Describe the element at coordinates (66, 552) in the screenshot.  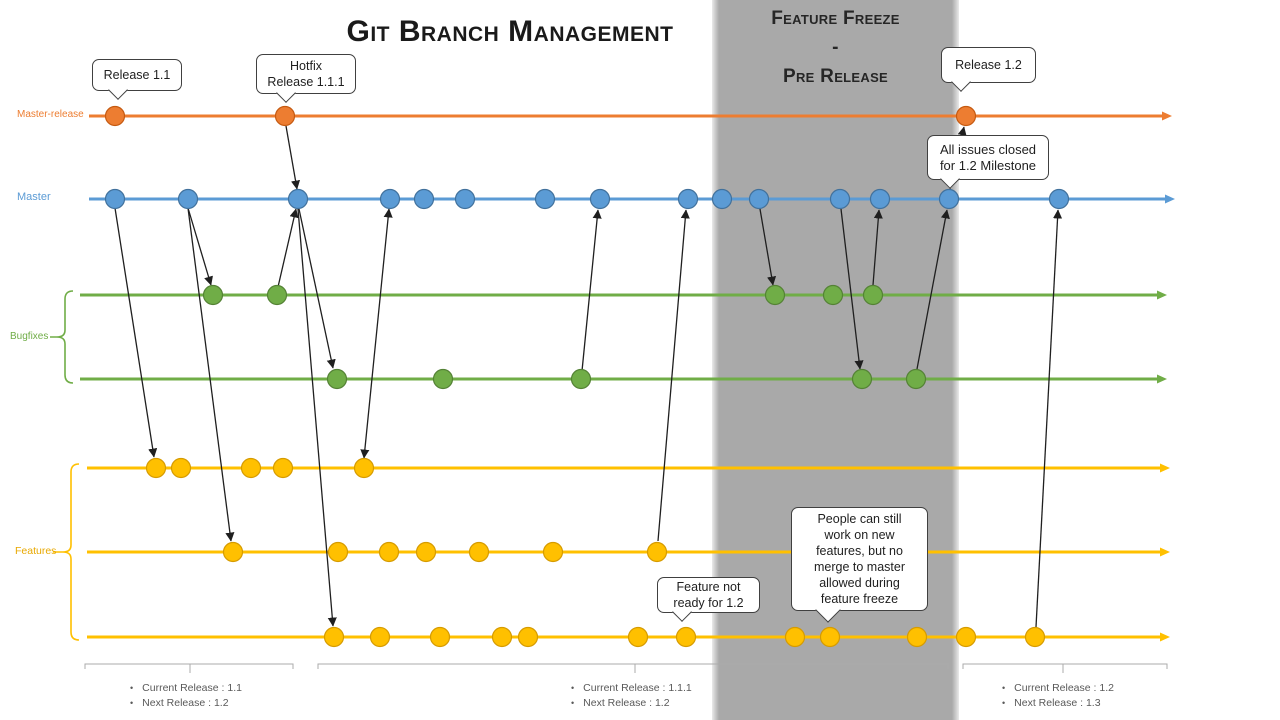
I see `group-brace-features` at that location.